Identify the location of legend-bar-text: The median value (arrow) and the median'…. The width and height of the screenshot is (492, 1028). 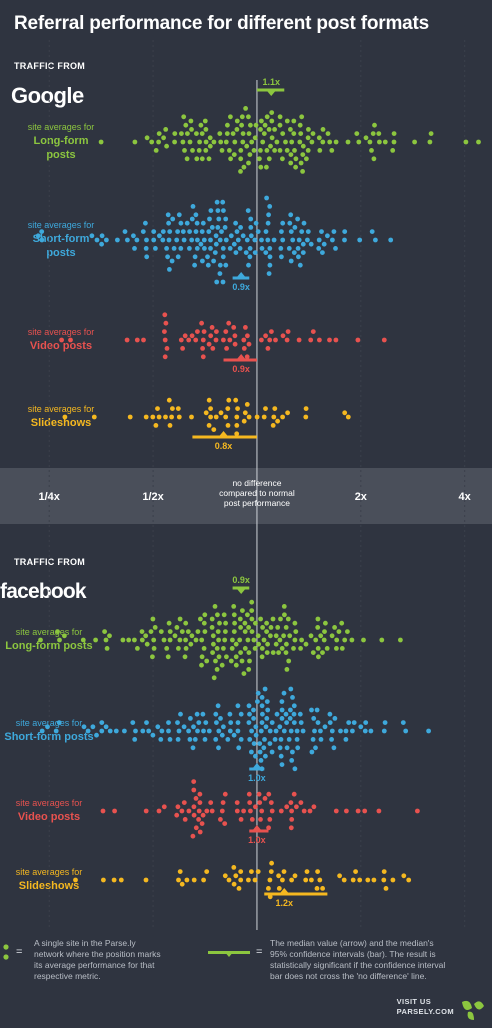
(358, 959).